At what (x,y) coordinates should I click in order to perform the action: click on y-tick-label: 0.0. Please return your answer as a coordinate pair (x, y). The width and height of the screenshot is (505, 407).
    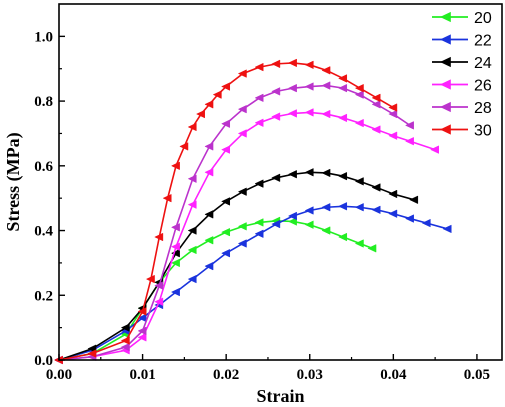
    Looking at the image, I should click on (43, 361).